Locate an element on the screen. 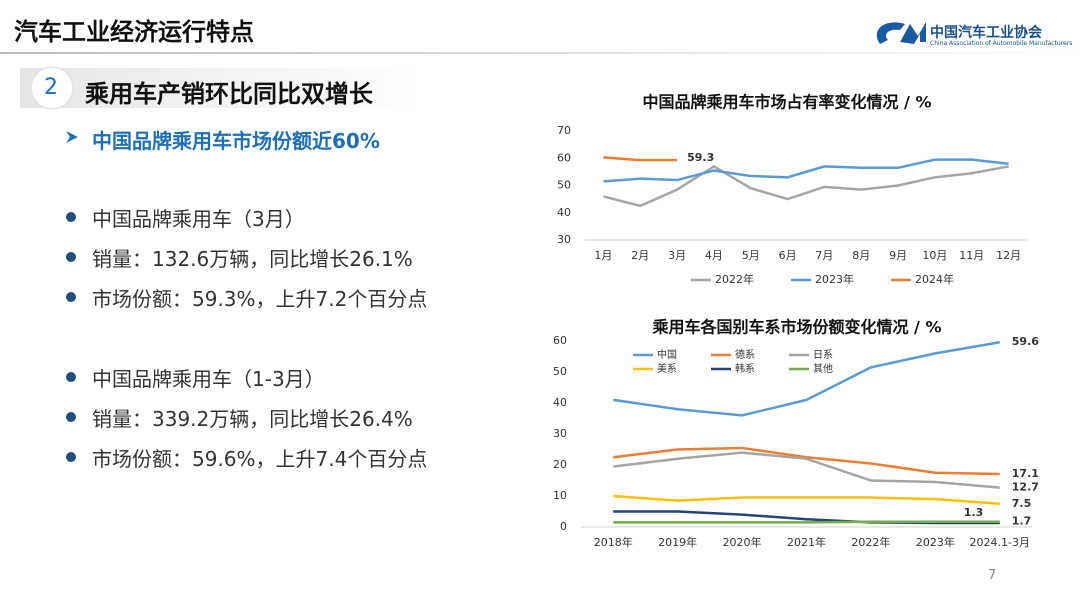 This screenshot has width=1080, height=604. y-tick-label: 10 is located at coordinates (560, 495).